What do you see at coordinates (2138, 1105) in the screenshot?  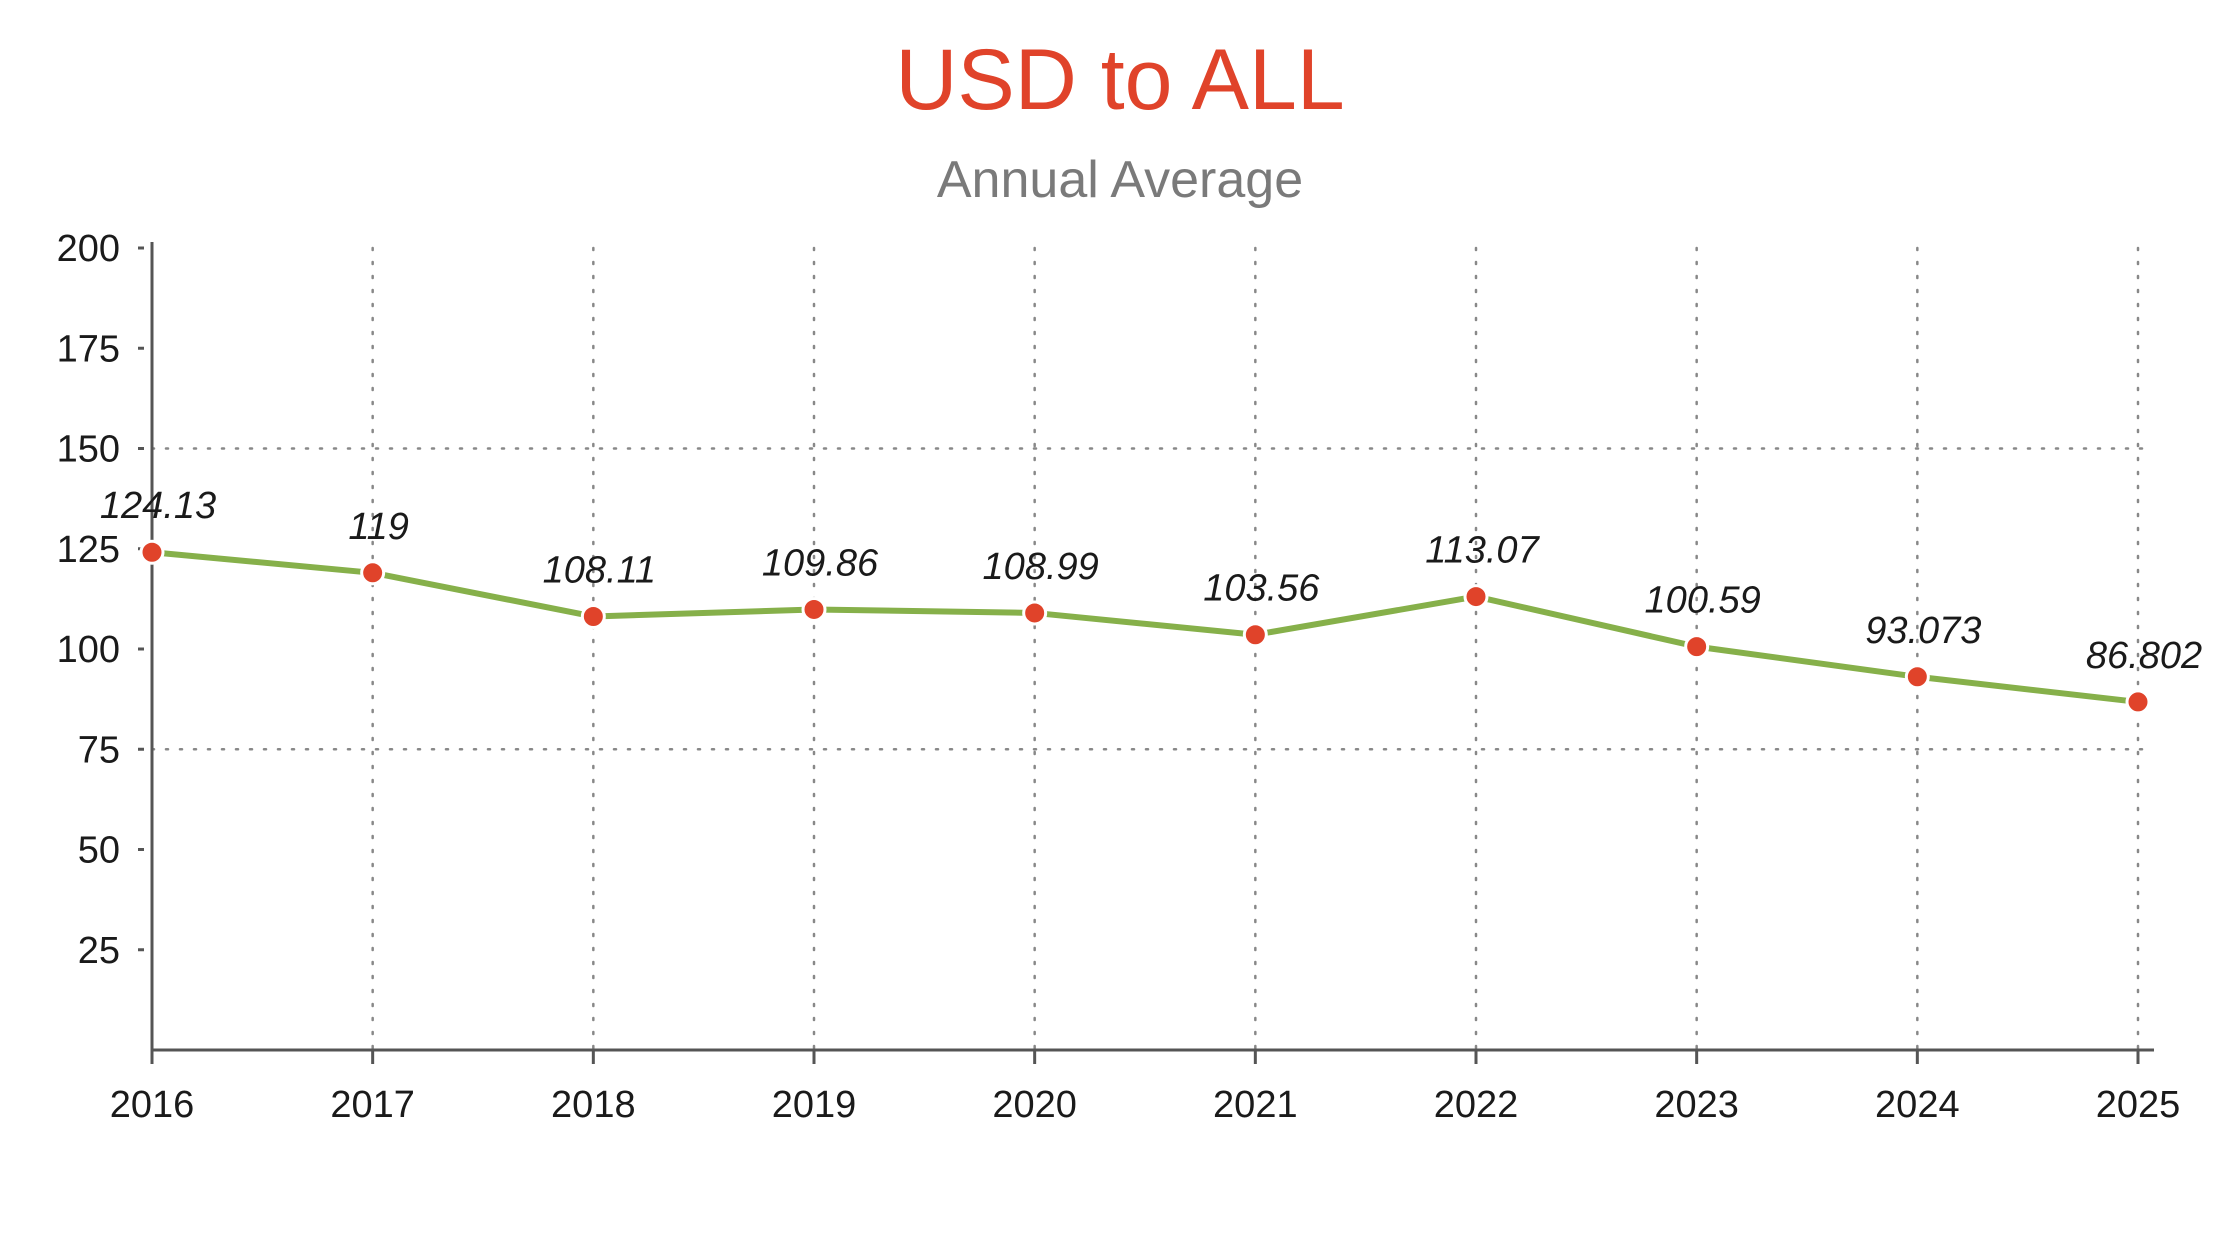 I see `x-tick-label: 2025` at bounding box center [2138, 1105].